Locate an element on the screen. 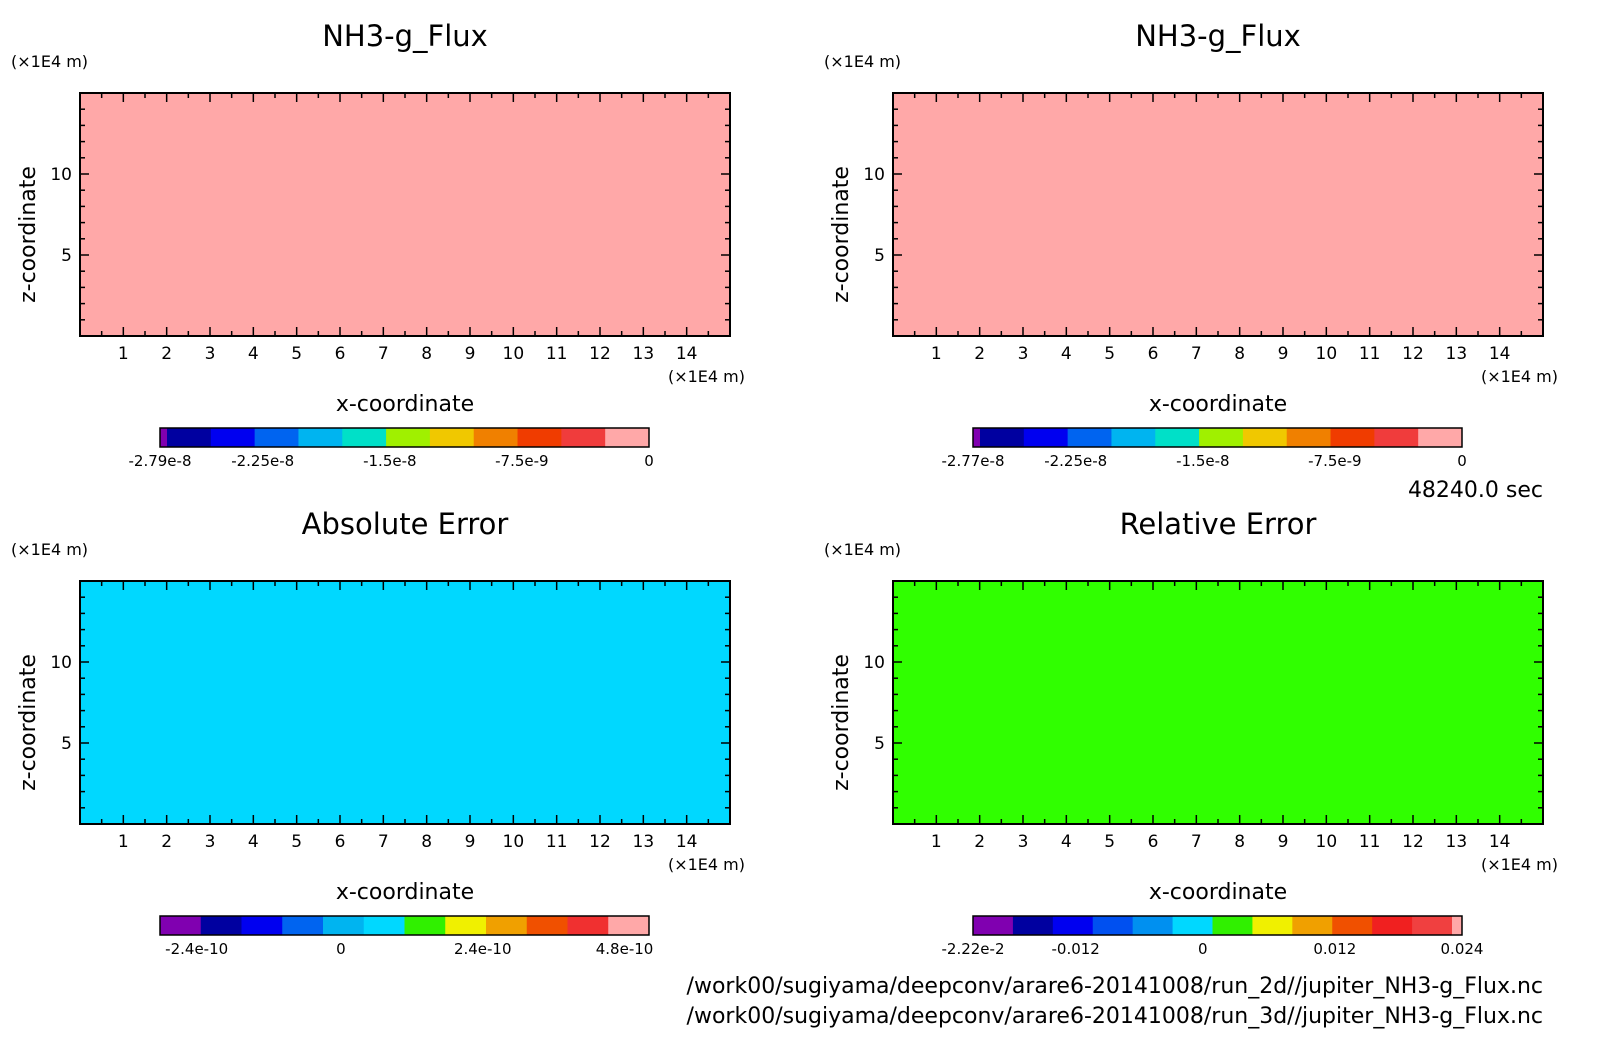  colorbar-label: 0.024 is located at coordinates (1462, 949).